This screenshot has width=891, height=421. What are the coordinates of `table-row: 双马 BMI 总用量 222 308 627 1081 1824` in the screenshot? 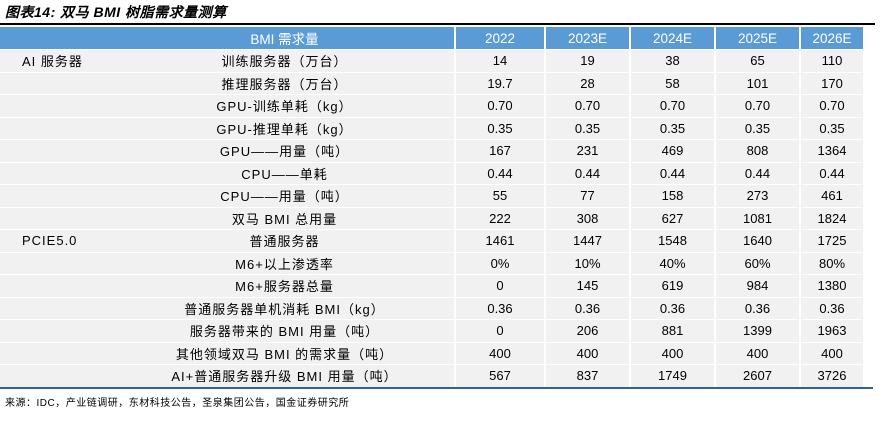 It's located at (431, 218).